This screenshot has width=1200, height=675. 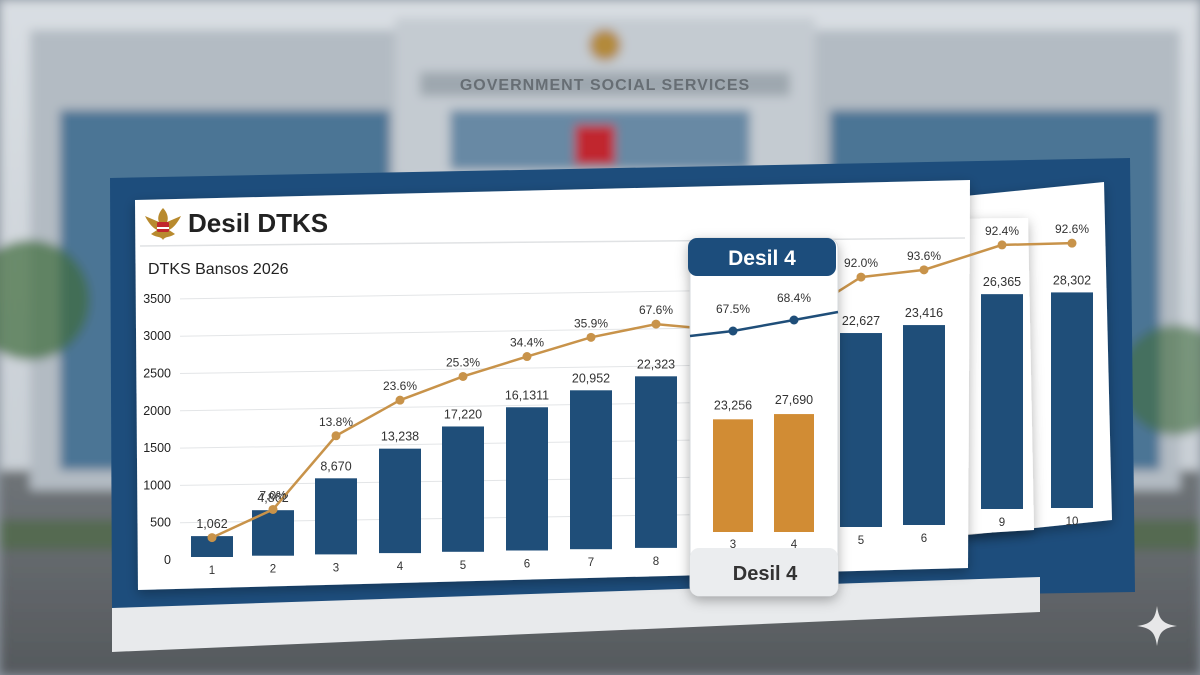 What do you see at coordinates (163, 224) in the screenshot?
I see `garuda-emblem-icon` at bounding box center [163, 224].